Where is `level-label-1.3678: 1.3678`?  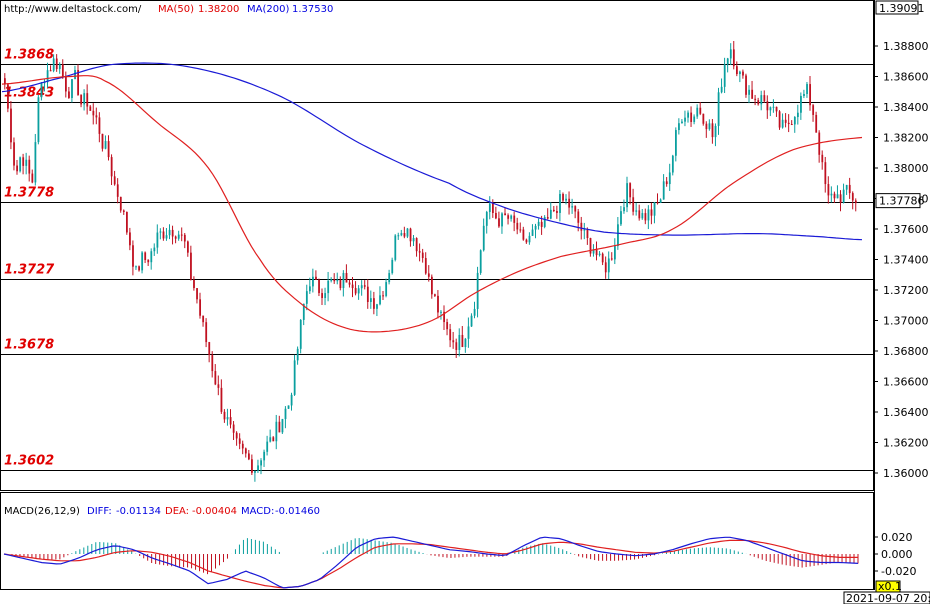 level-label-1.3678: 1.3678 is located at coordinates (29, 345).